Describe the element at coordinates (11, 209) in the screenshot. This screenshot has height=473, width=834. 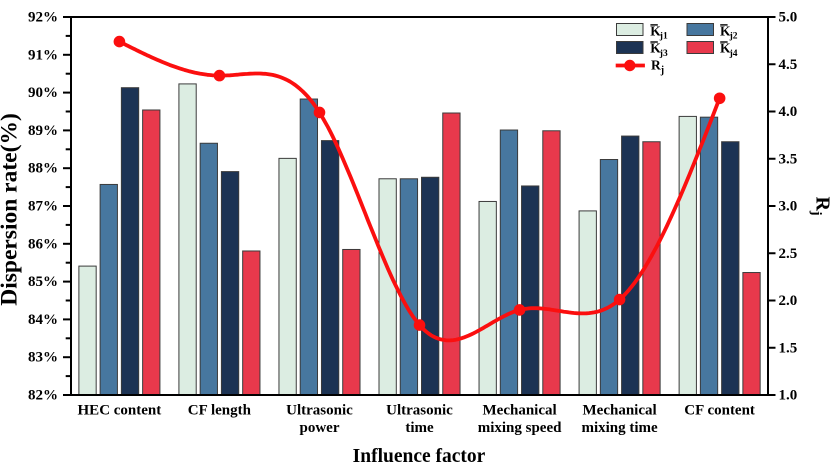
I see `svg-text: Dispersion rate(%)` at that location.